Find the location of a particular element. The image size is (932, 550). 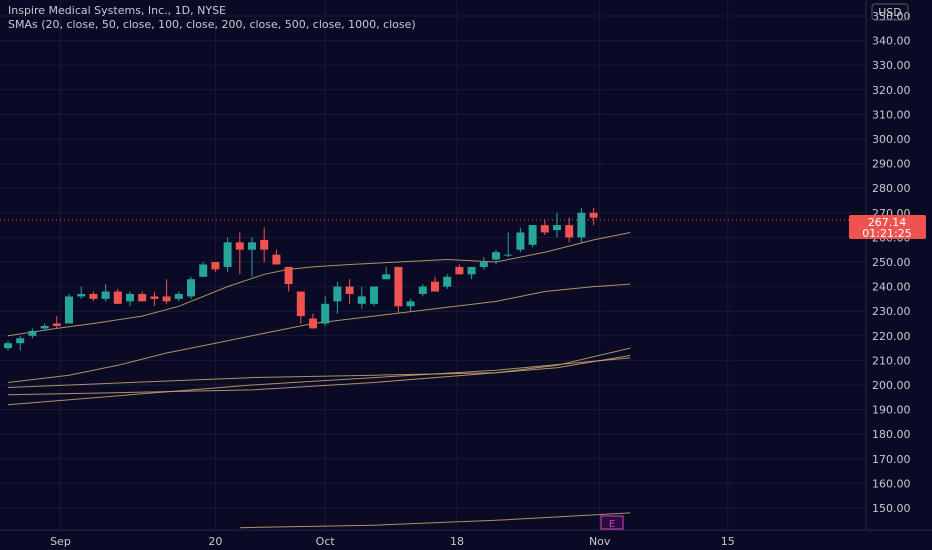

price-tick-label: 240.00 is located at coordinates (891, 287).